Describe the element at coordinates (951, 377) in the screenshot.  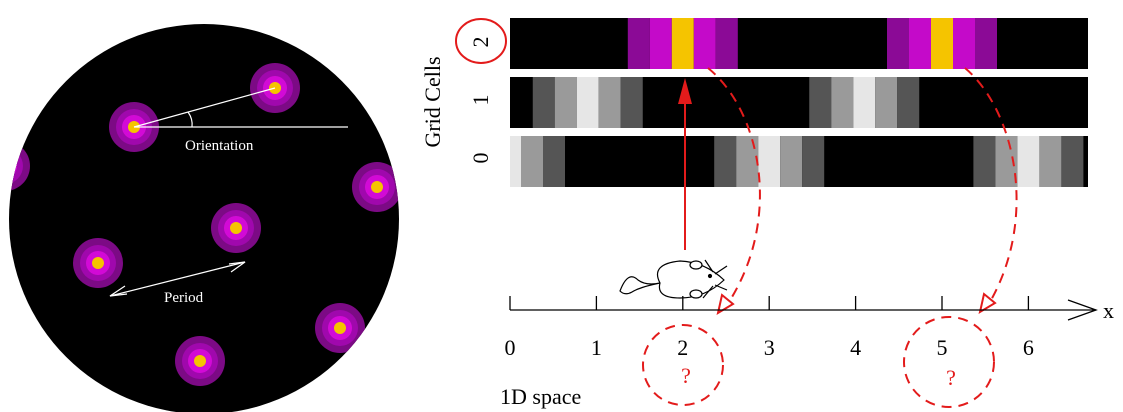
I see `question-mark-right: ?` at that location.